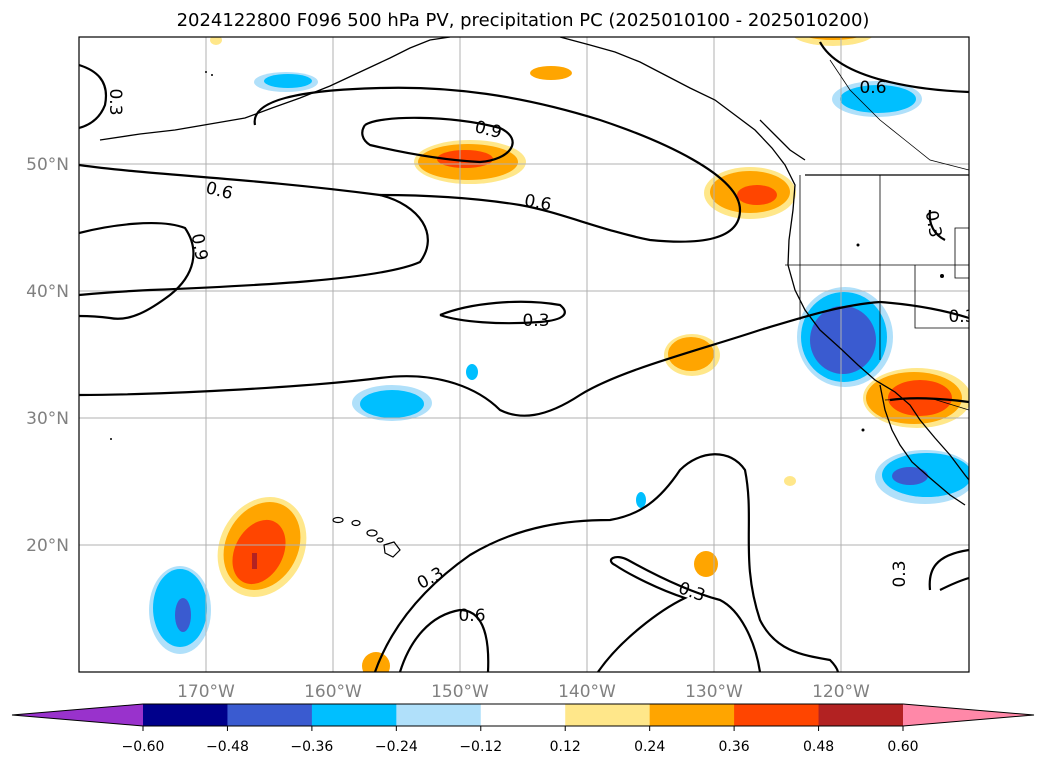  I want to click on lat-label: 20°N, so click(47, 546).